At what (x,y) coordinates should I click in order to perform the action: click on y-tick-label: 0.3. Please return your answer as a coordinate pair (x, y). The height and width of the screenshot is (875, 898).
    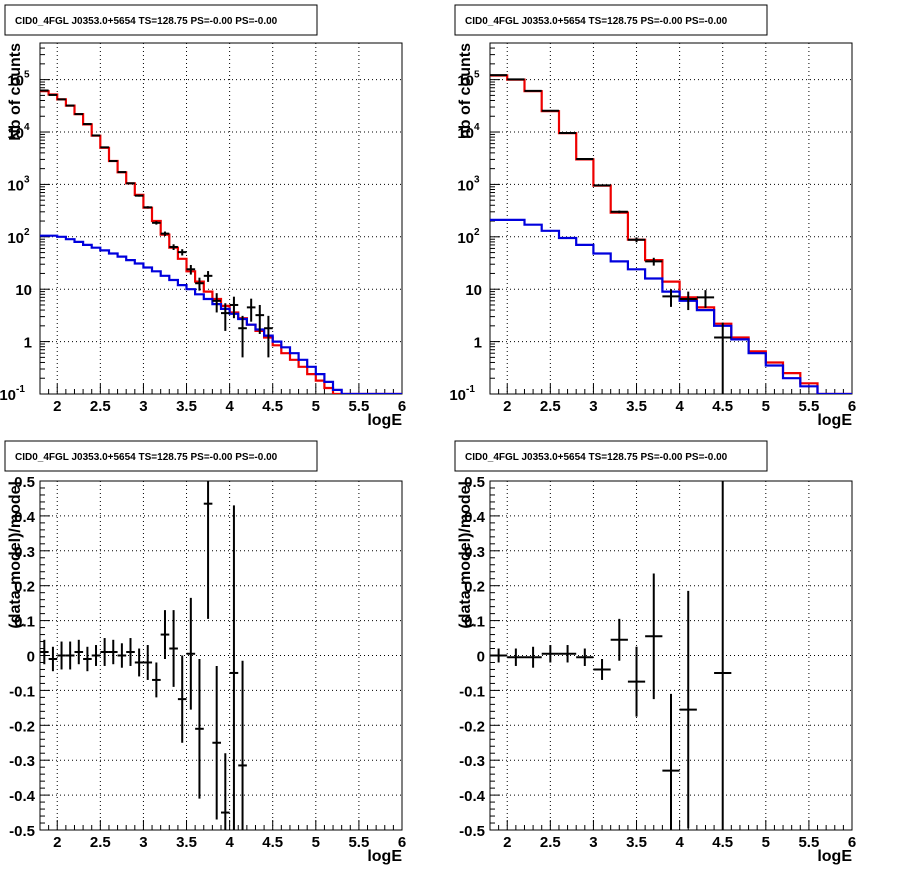
    Looking at the image, I should click on (24, 552).